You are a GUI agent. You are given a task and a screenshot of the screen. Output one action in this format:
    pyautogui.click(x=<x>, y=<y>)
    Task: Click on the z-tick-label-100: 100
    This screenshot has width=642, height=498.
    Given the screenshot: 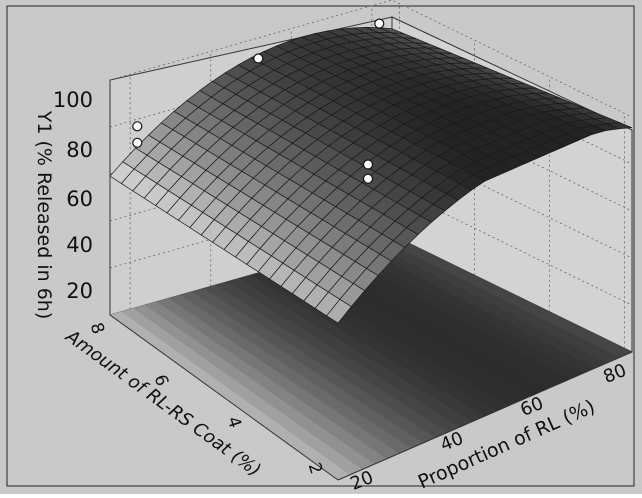 What is the action you would take?
    pyautogui.click(x=73, y=100)
    